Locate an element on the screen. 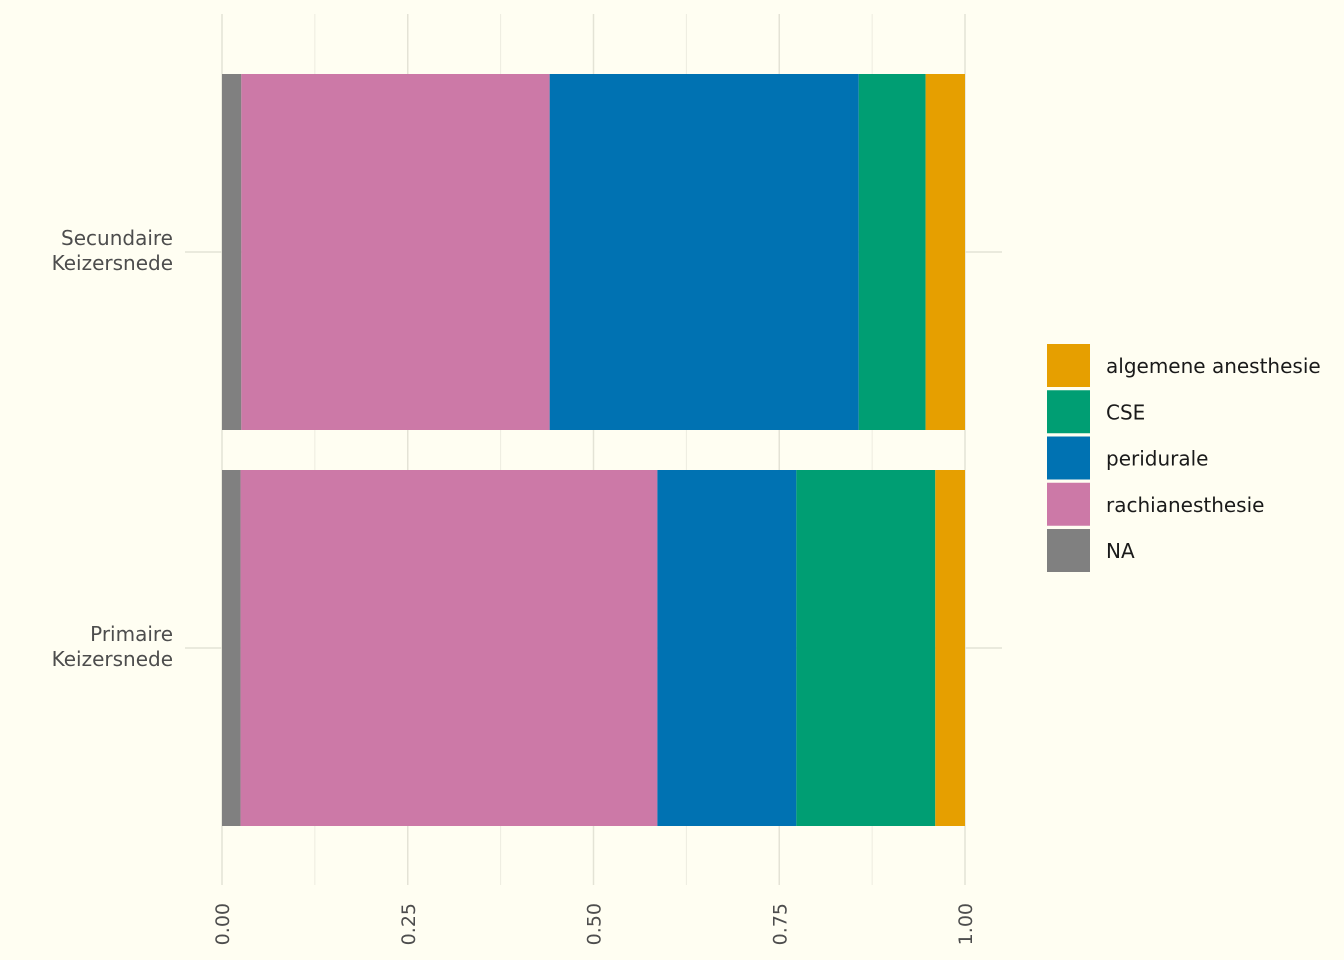  x-tick-label: 0.50 is located at coordinates (595, 924).